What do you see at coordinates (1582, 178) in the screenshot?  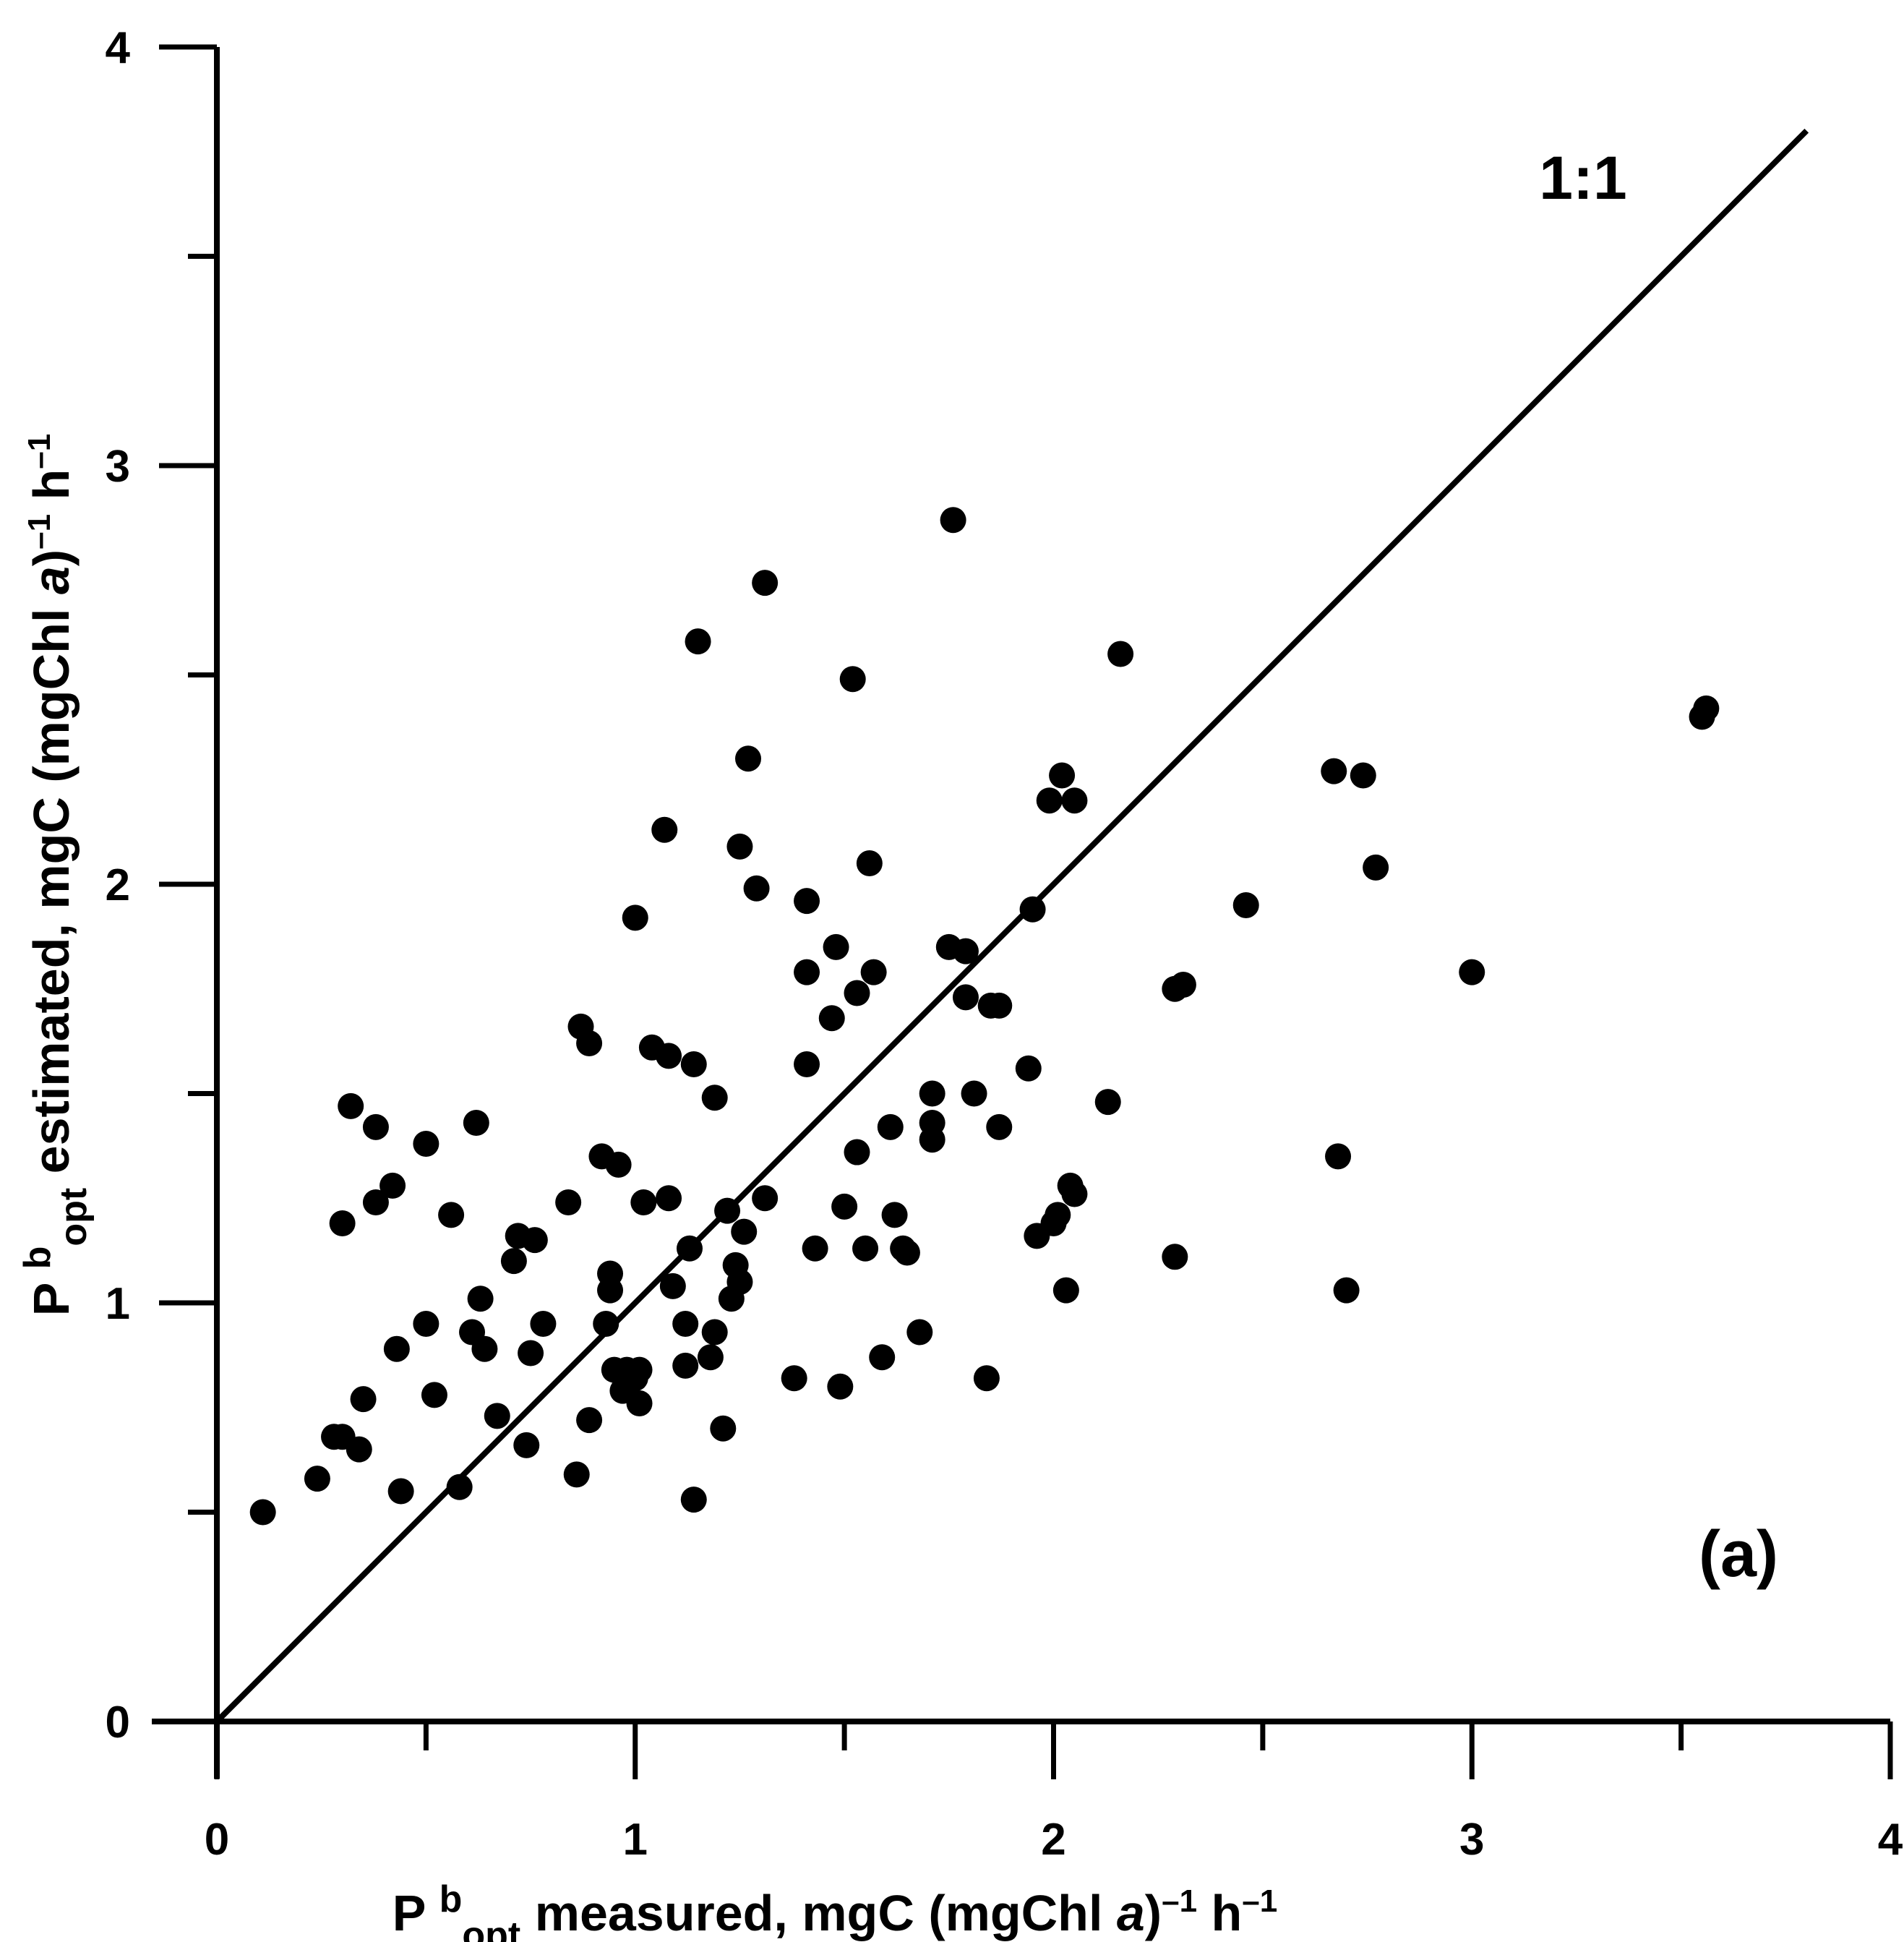 I see `reference-line-label: 1:1` at bounding box center [1582, 178].